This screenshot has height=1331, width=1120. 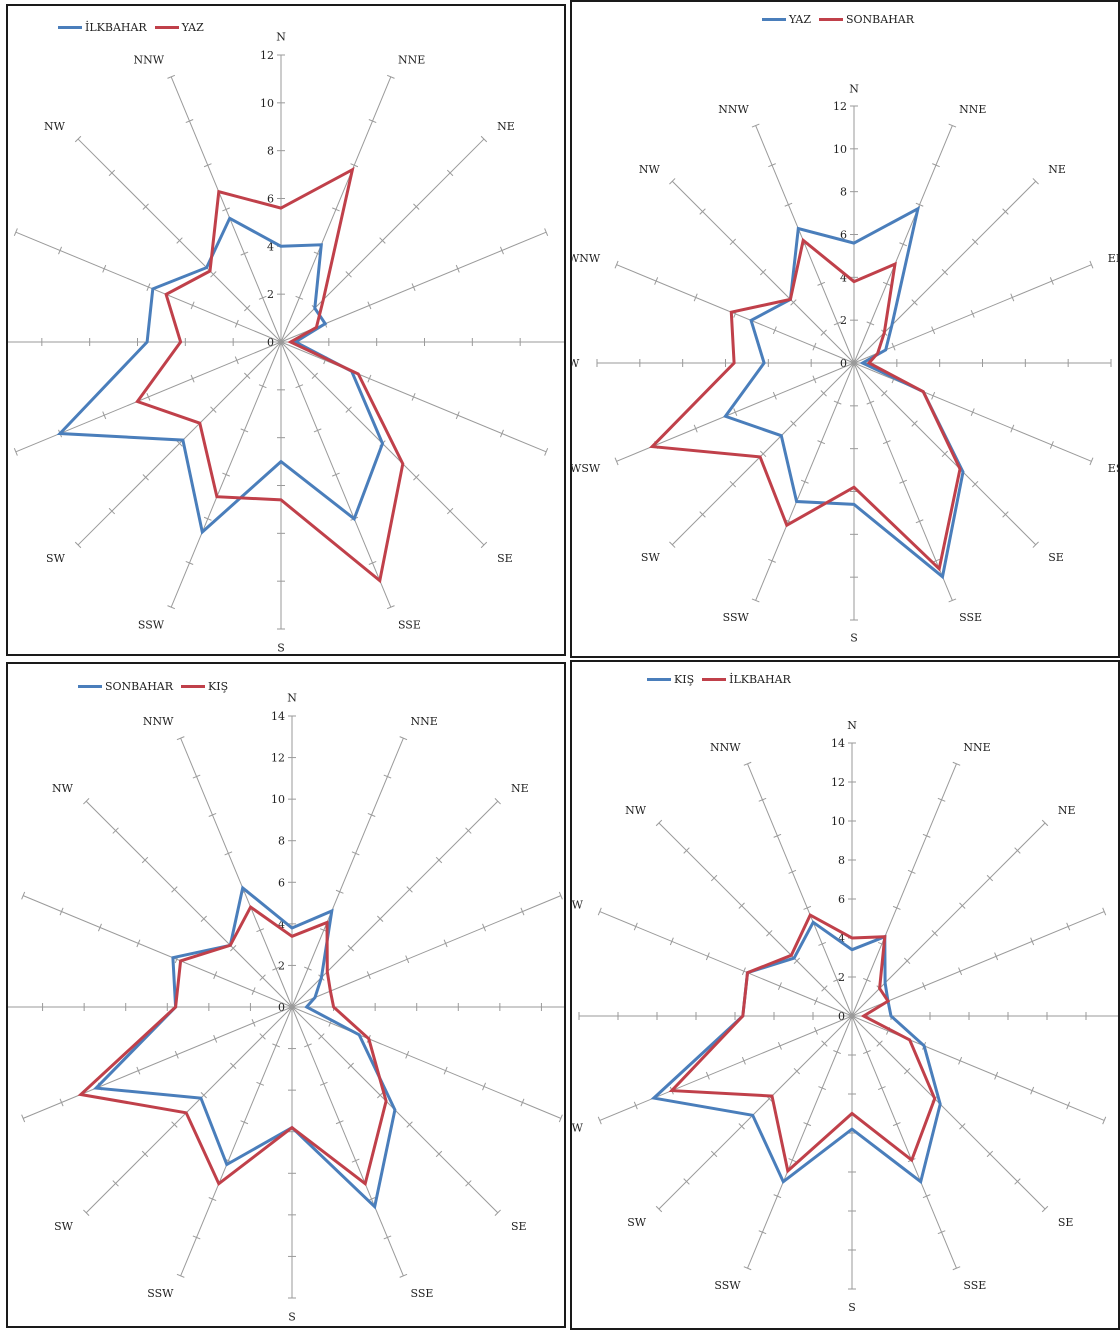 What do you see at coordinates (1066, 1222) in the screenshot?
I see `direction-label-se: SE` at bounding box center [1066, 1222].